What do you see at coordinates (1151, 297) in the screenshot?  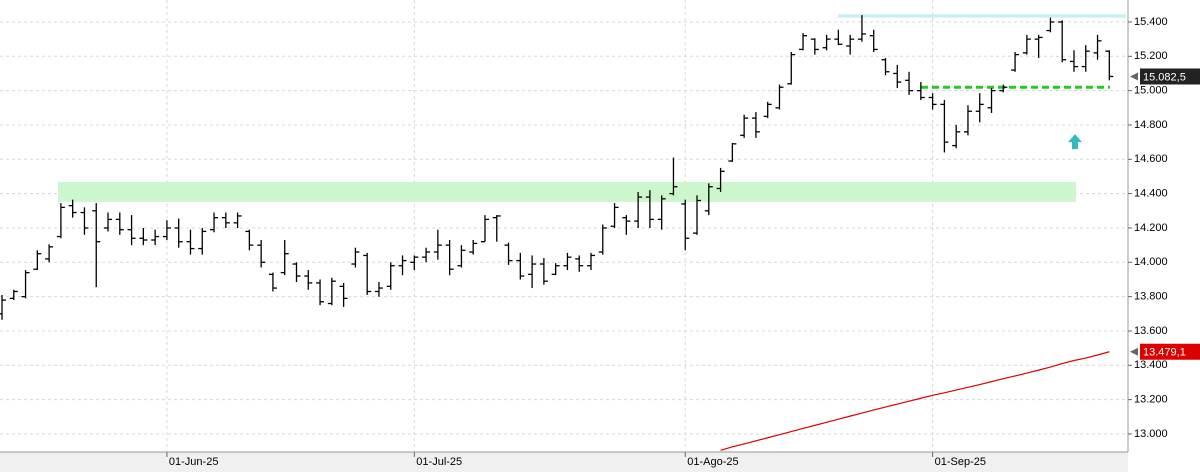 I see `y-tick-label: 13.800` at bounding box center [1151, 297].